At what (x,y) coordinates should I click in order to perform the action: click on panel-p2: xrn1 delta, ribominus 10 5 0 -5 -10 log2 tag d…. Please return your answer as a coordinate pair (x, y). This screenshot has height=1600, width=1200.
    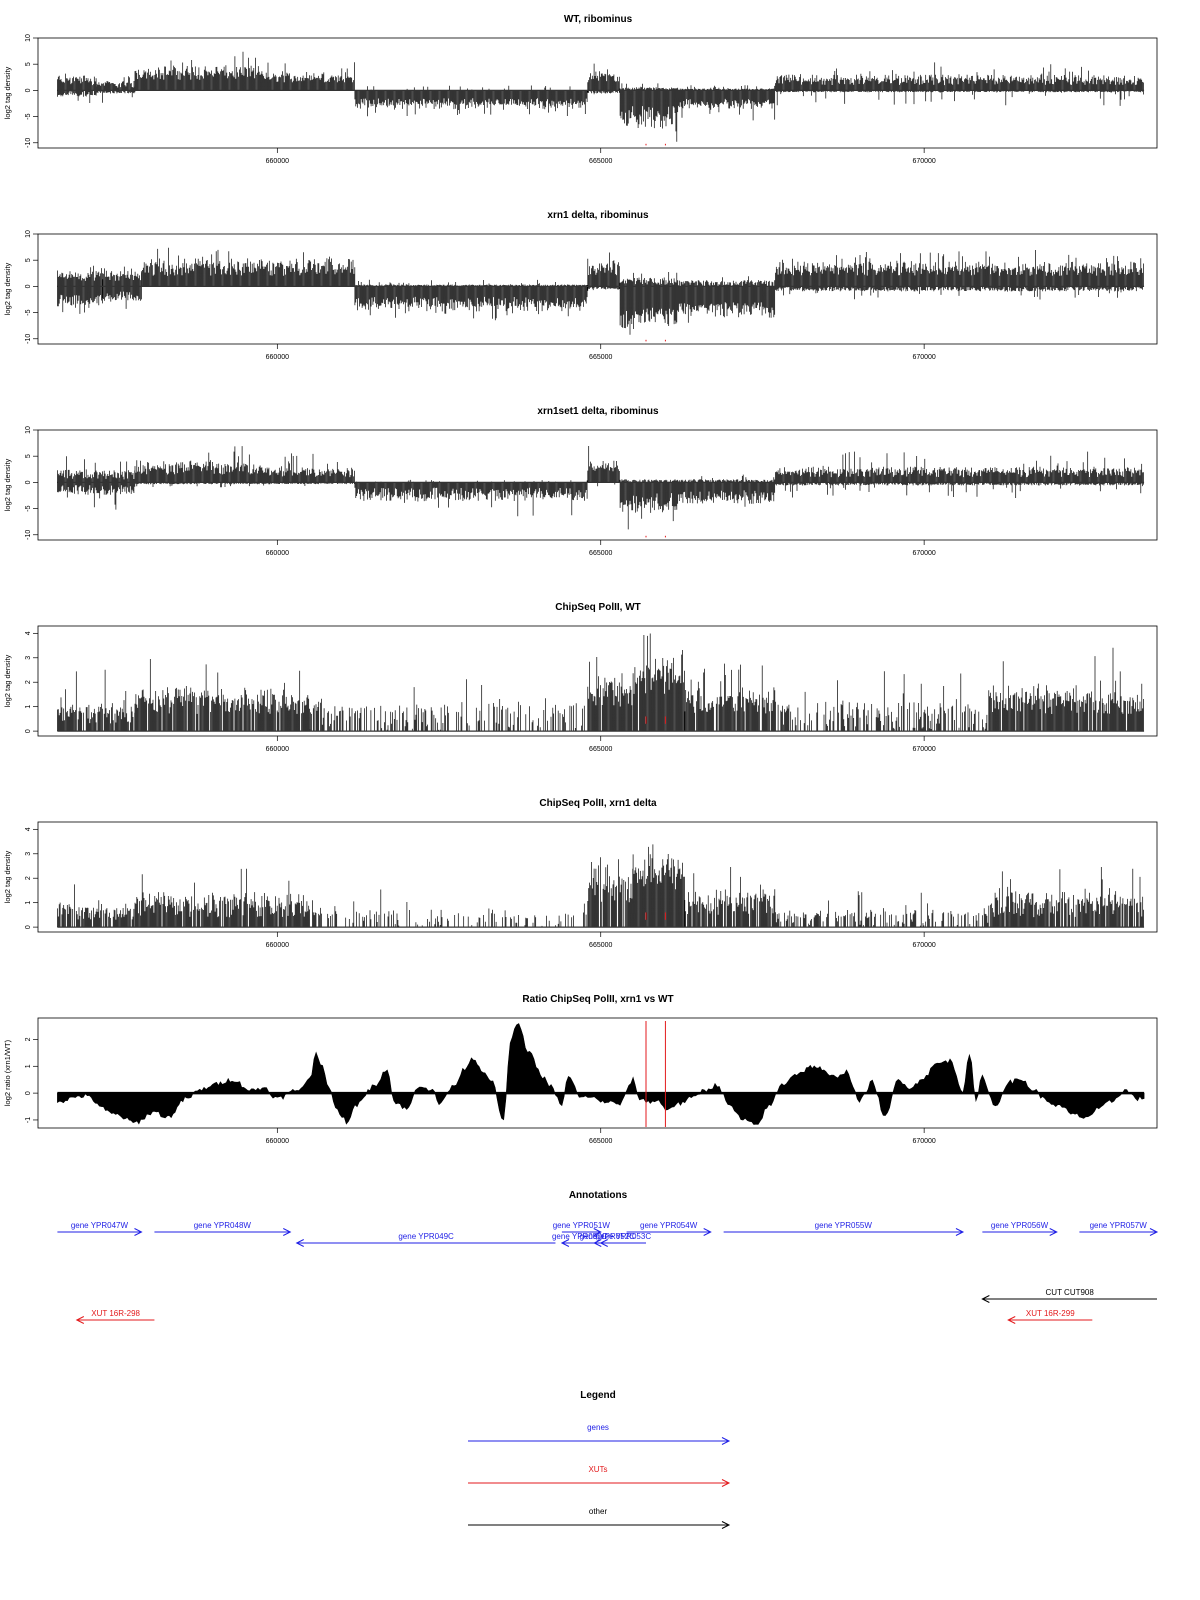
    Looking at the image, I should click on (580, 285).